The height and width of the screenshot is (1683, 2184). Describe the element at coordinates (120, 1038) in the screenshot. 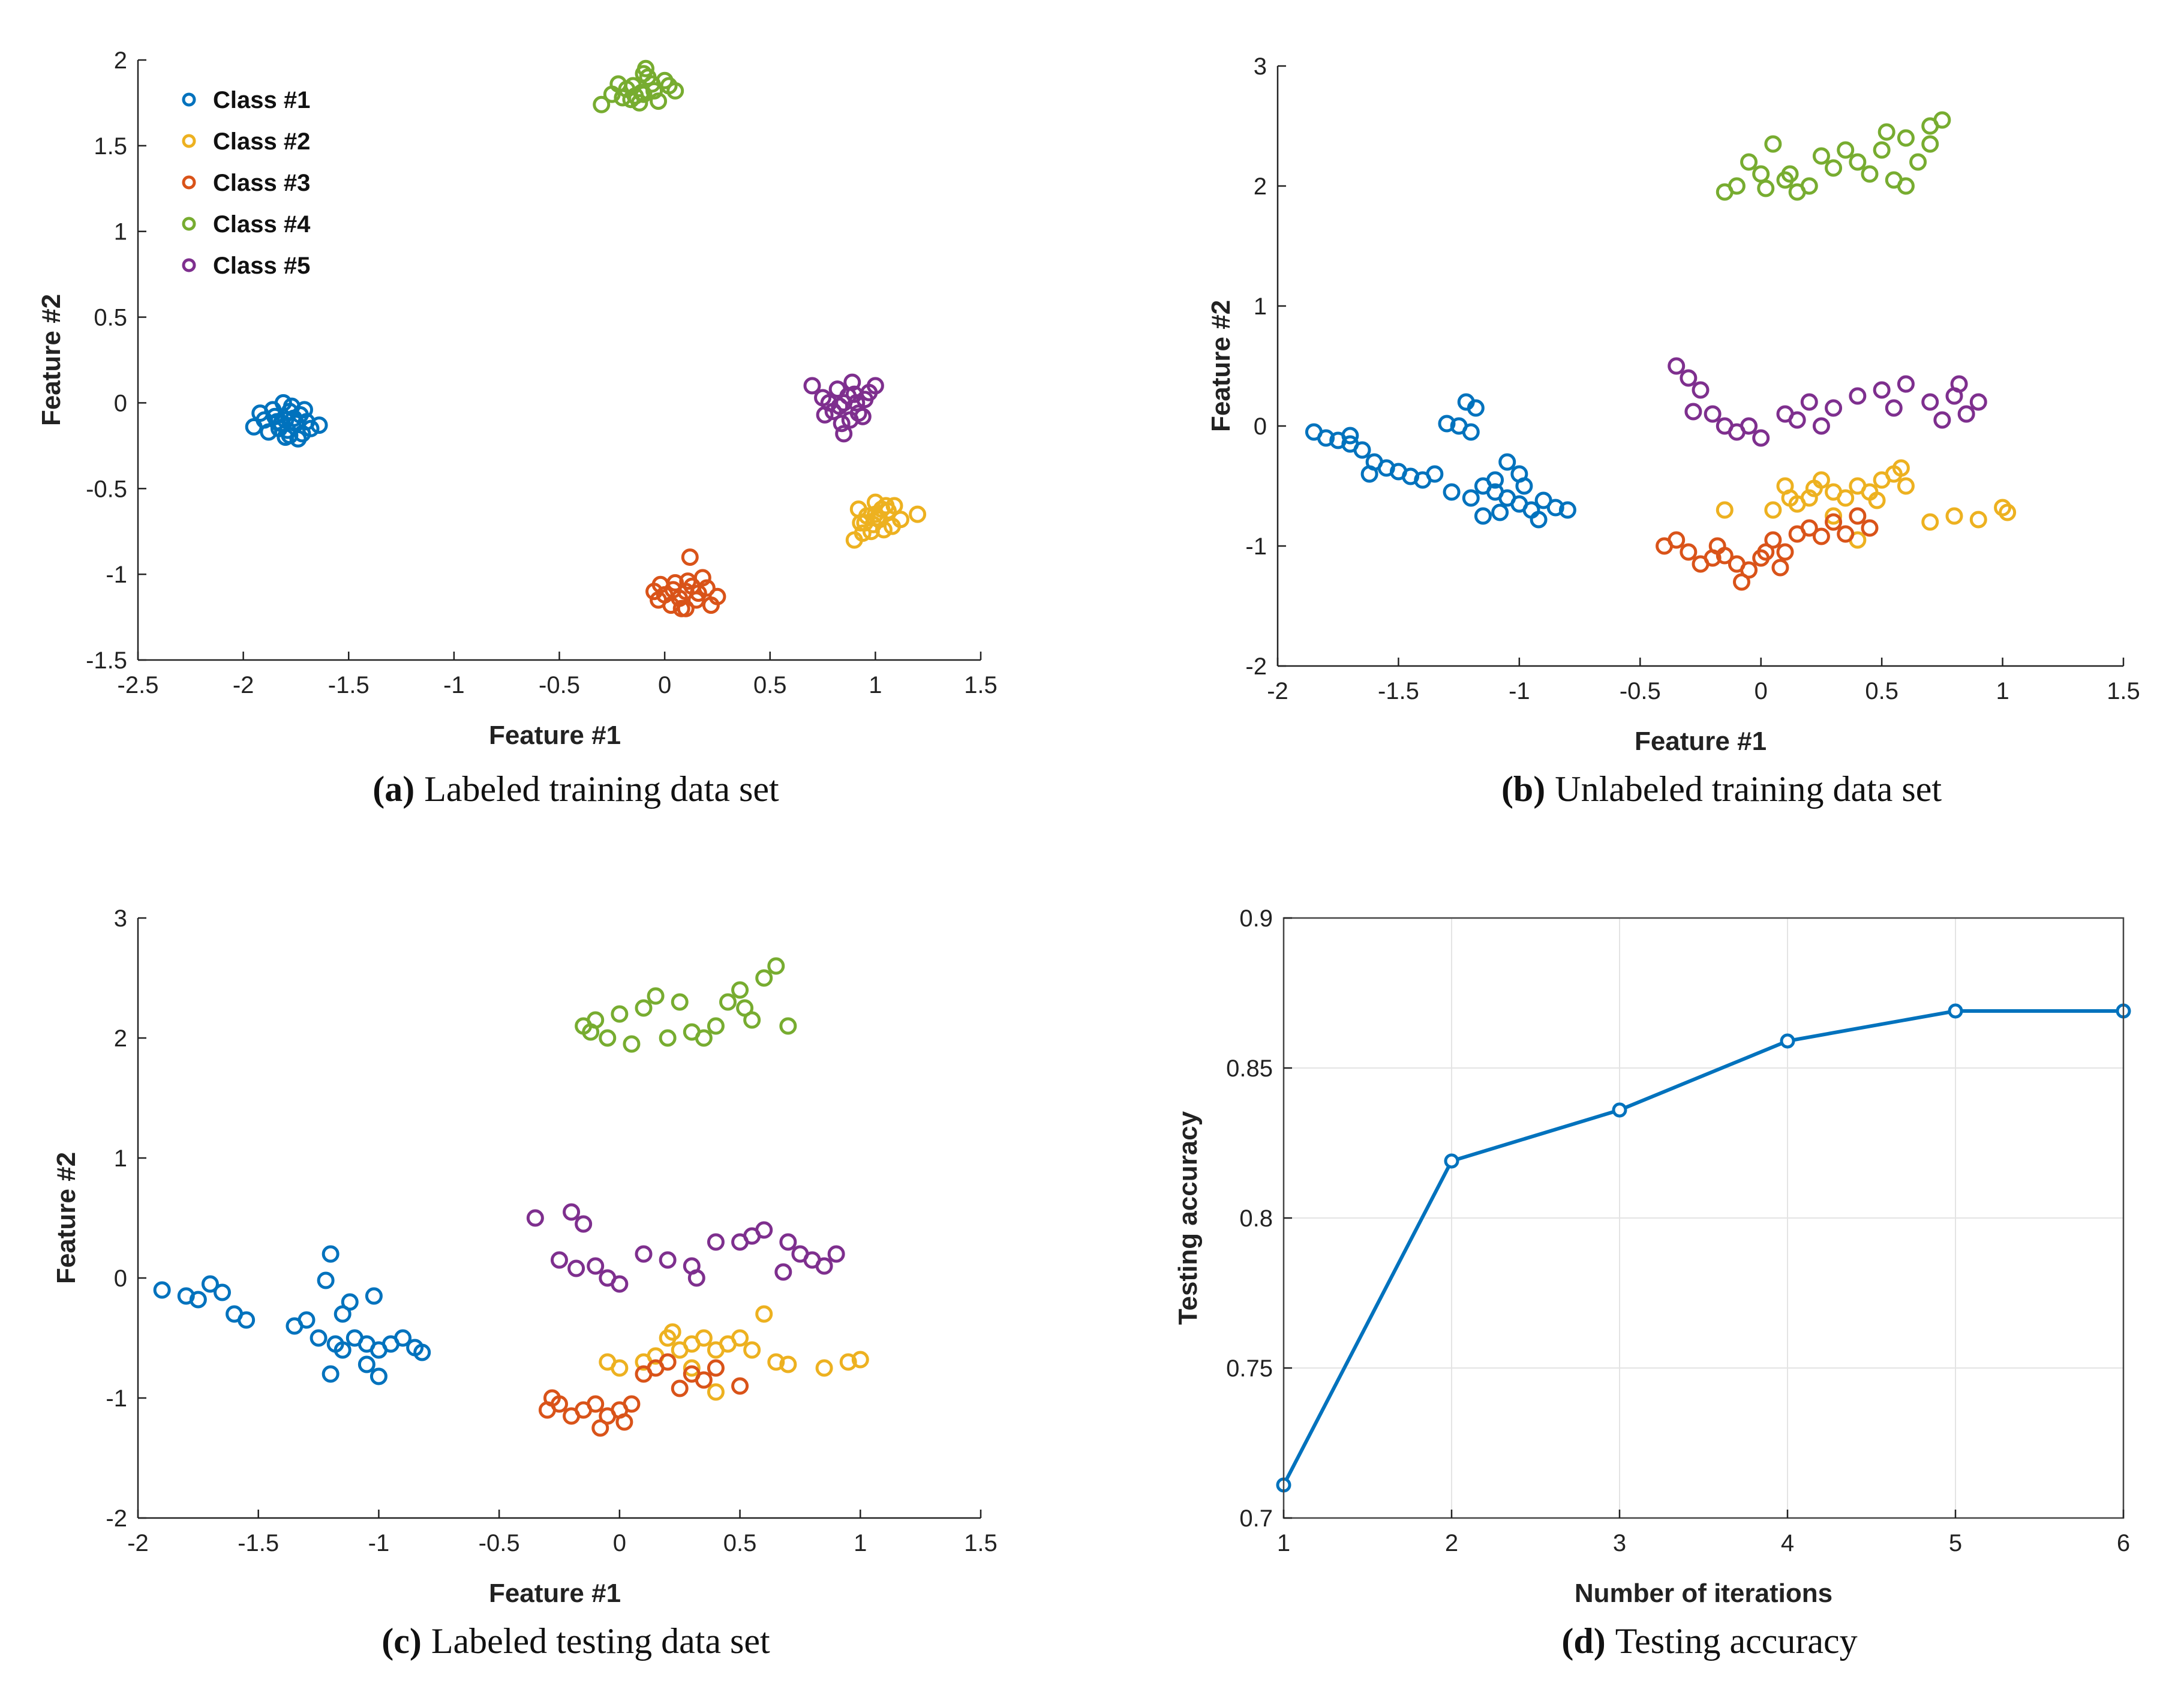

I see `panel-c-ytick-label-4: 2` at that location.